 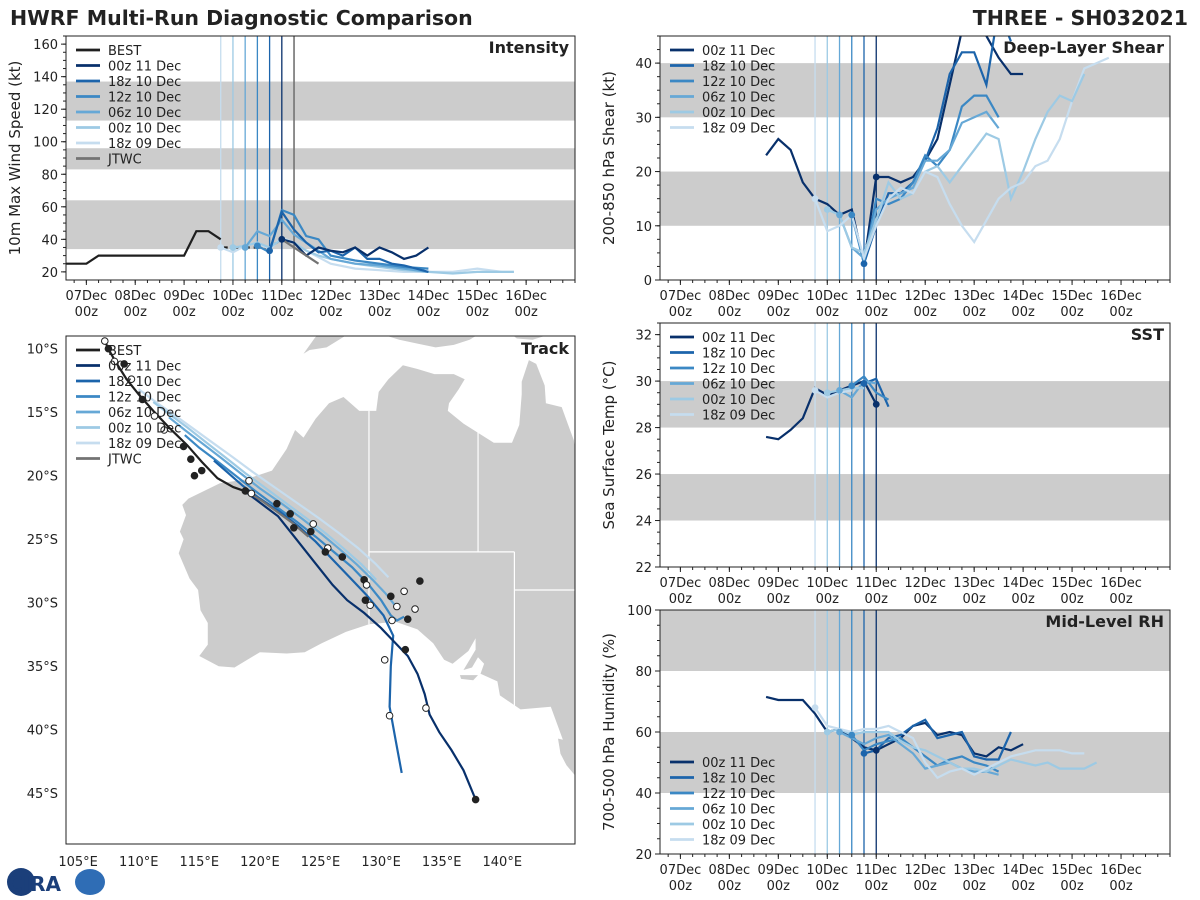 I want to click on intensity-ytick-label: 40, so click(x=49, y=240).